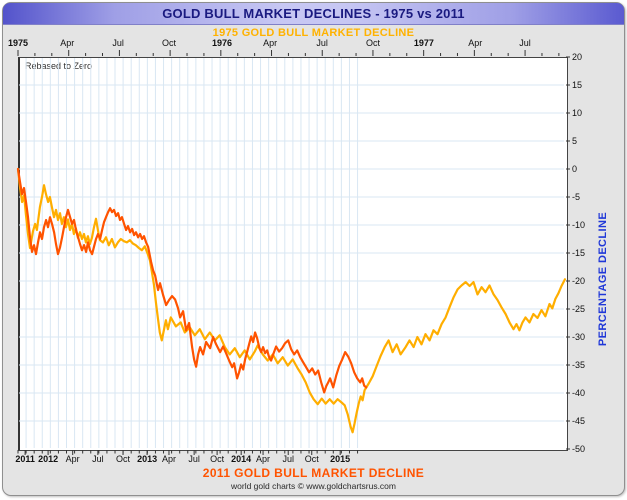 This screenshot has height=500, width=627. Describe the element at coordinates (579, 253) in the screenshot. I see `y-axis-label: -15` at that location.